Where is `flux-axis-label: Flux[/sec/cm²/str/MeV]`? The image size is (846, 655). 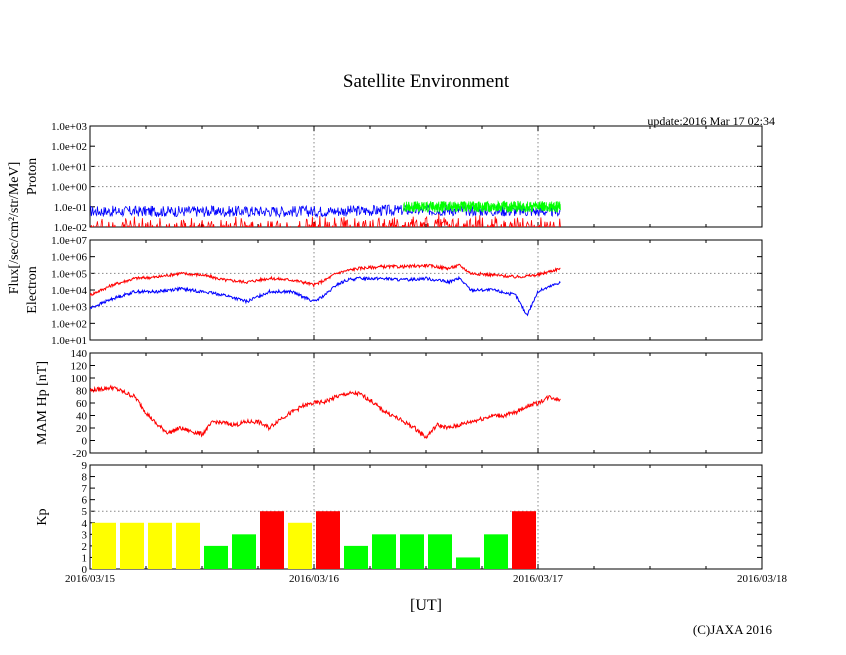 flux-axis-label: Flux[/sec/cm²/str/MeV] is located at coordinates (14, 228).